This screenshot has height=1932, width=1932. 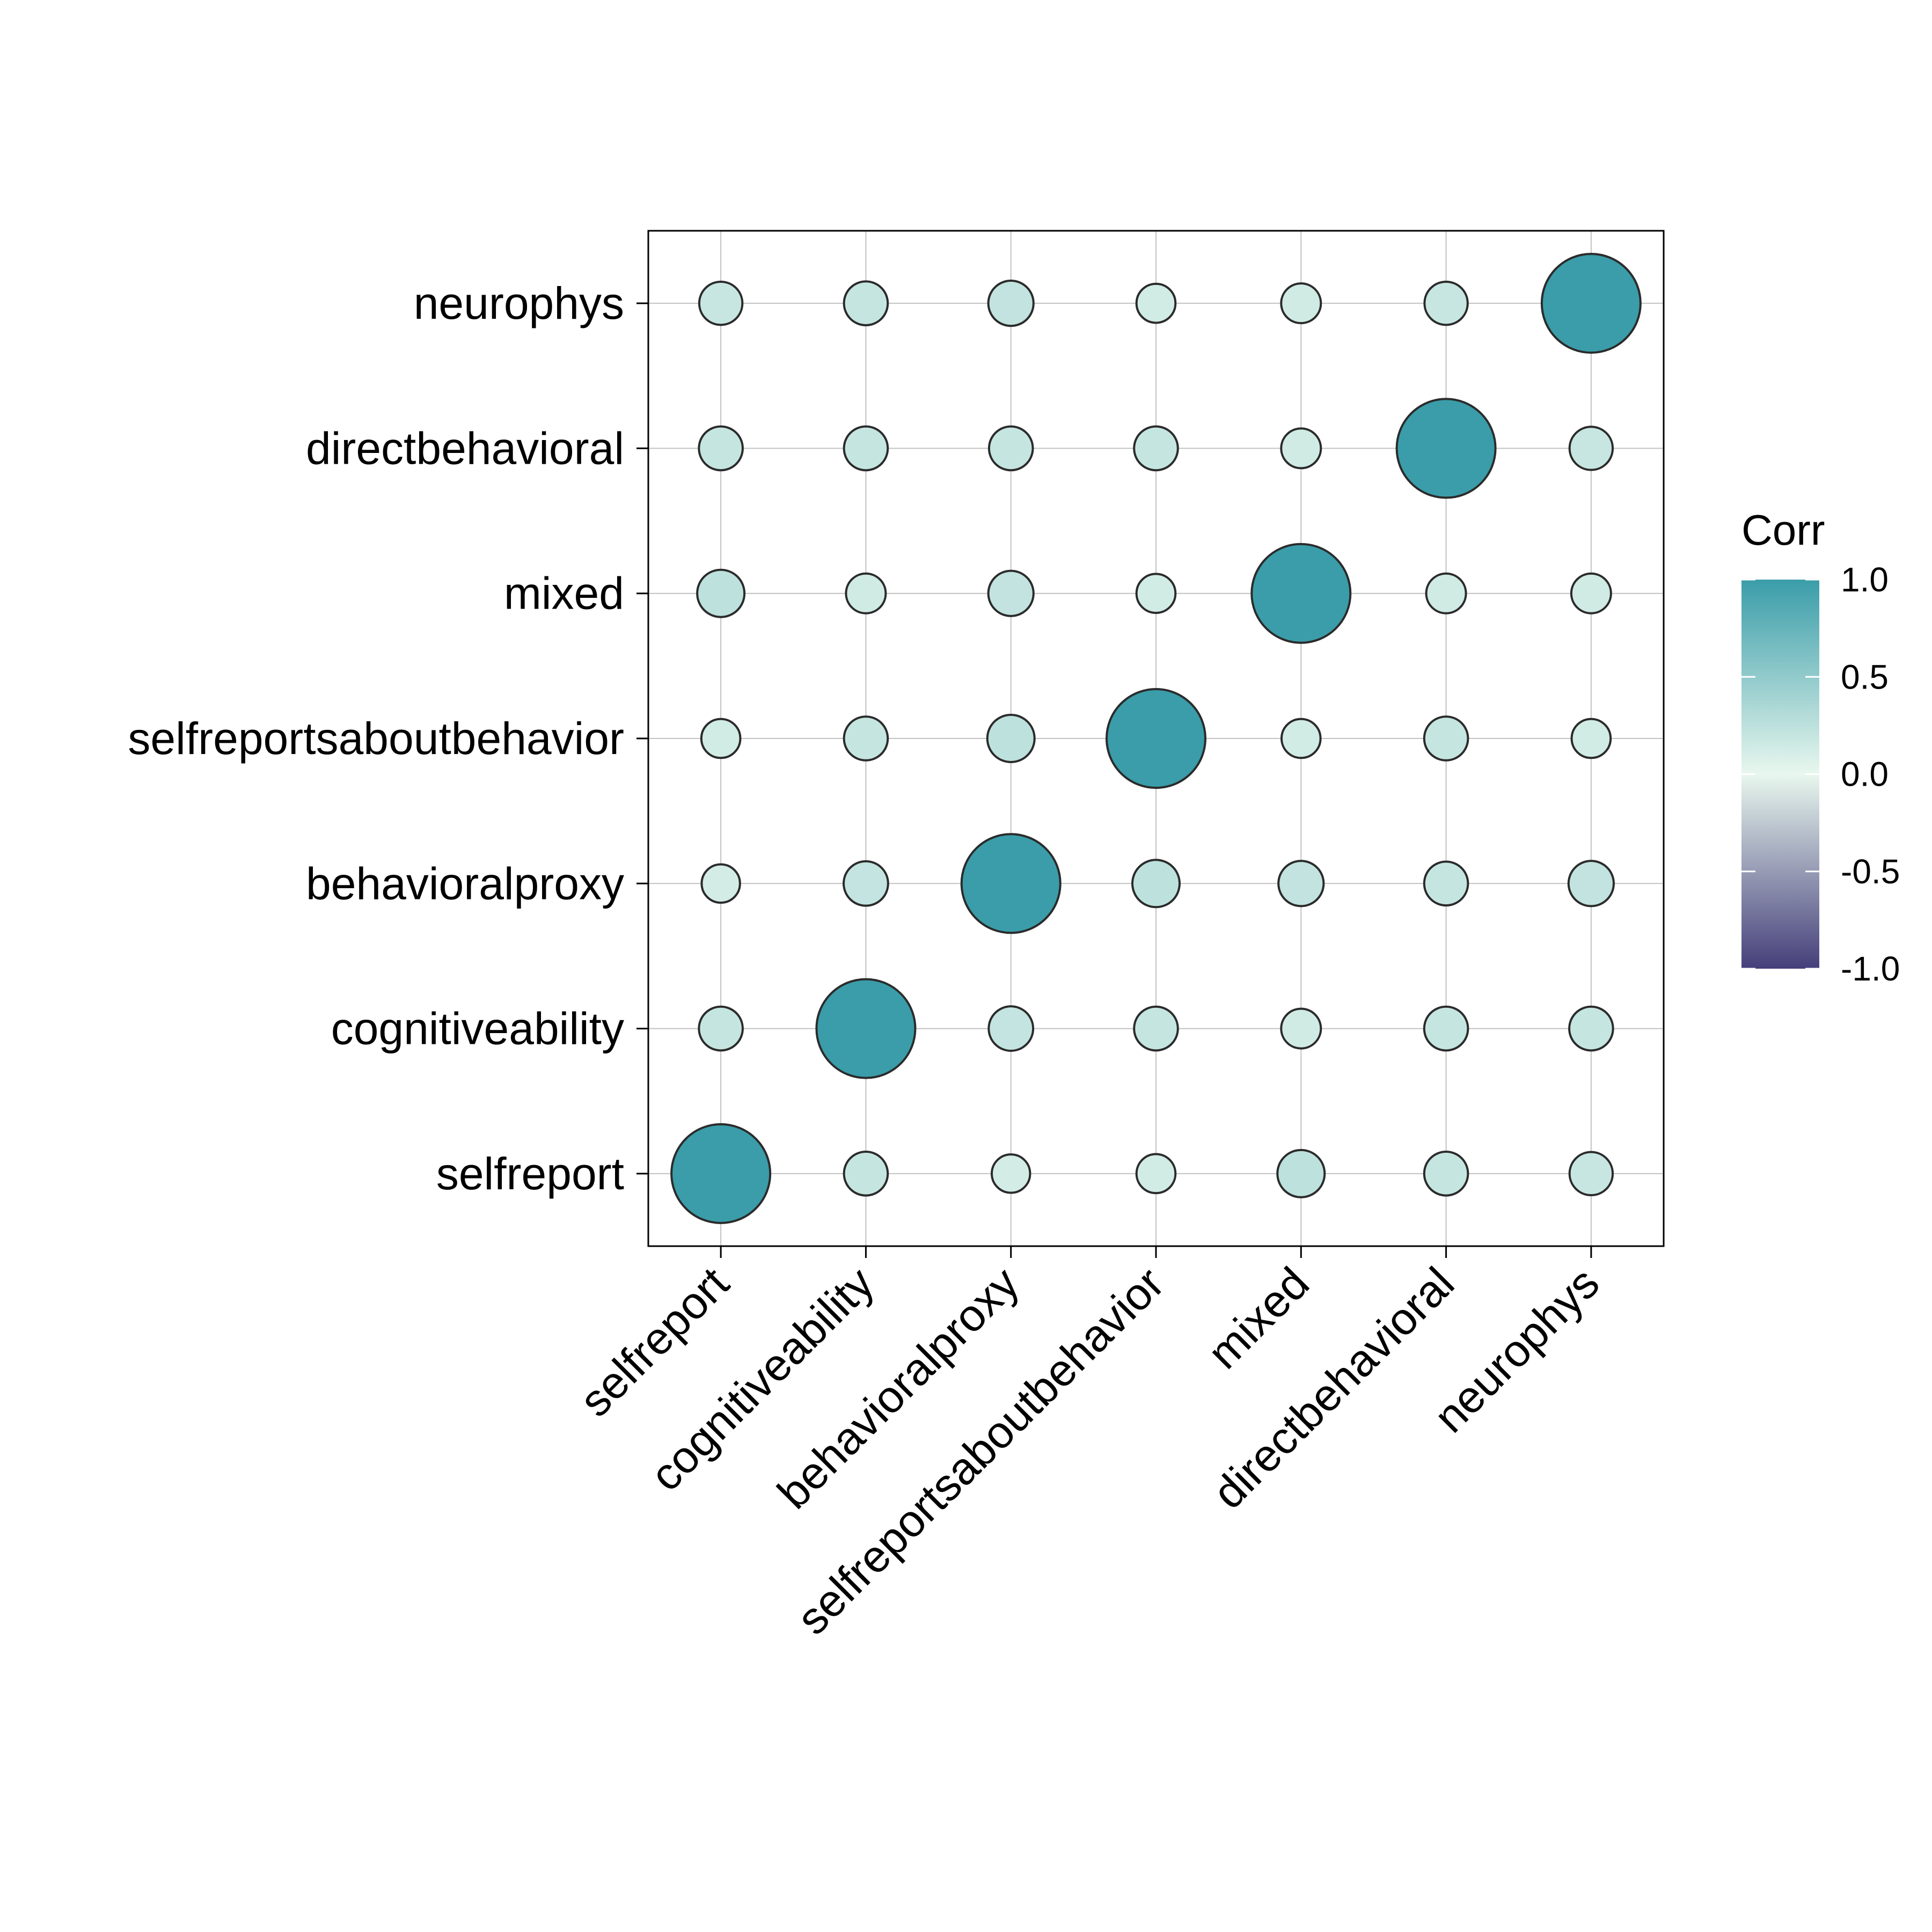 What do you see at coordinates (1446, 448) in the screenshot?
I see `corr-marker-directbehavioral-directbehavioral` at bounding box center [1446, 448].